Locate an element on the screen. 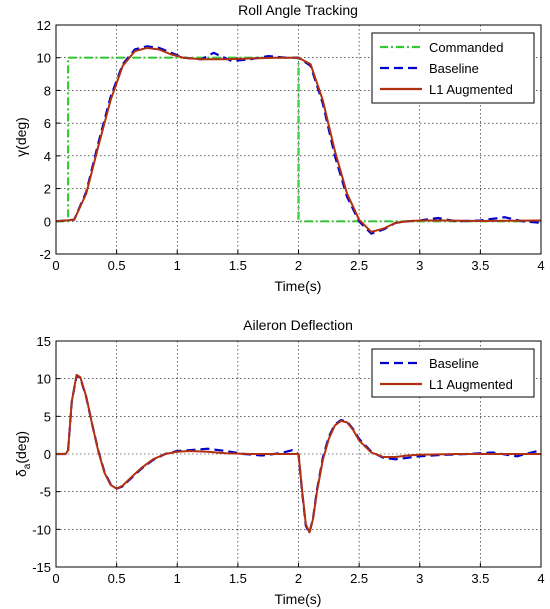 This screenshot has height=609, width=550. y-tick-label: -10 is located at coordinates (41, 529).